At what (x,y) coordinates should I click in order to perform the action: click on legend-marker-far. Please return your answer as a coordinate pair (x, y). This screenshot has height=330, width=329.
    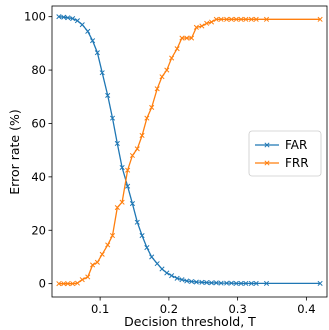
    Looking at the image, I should click on (267, 145).